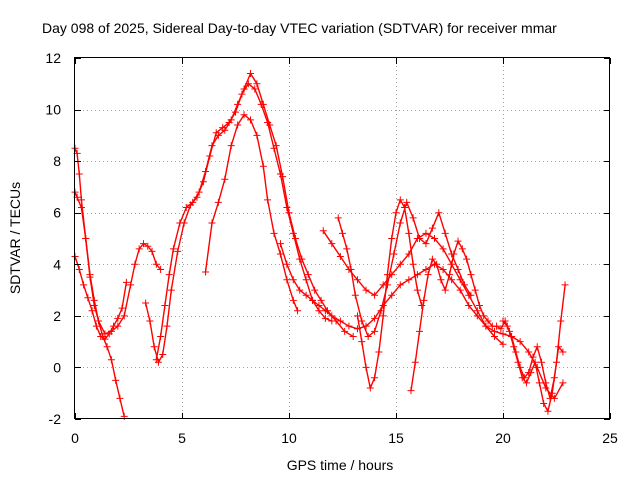  What do you see at coordinates (396, 438) in the screenshot?
I see `x-tick-label: 15` at bounding box center [396, 438].